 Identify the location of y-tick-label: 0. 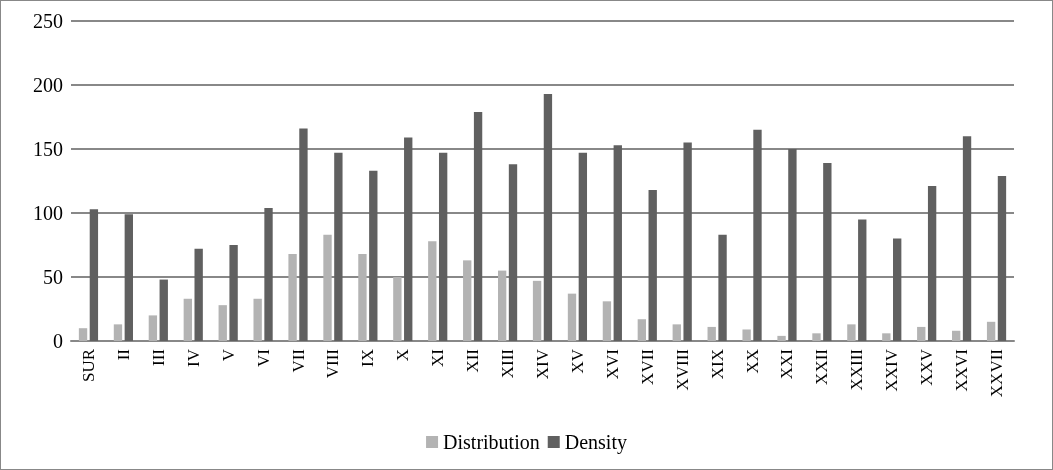
(58, 341).